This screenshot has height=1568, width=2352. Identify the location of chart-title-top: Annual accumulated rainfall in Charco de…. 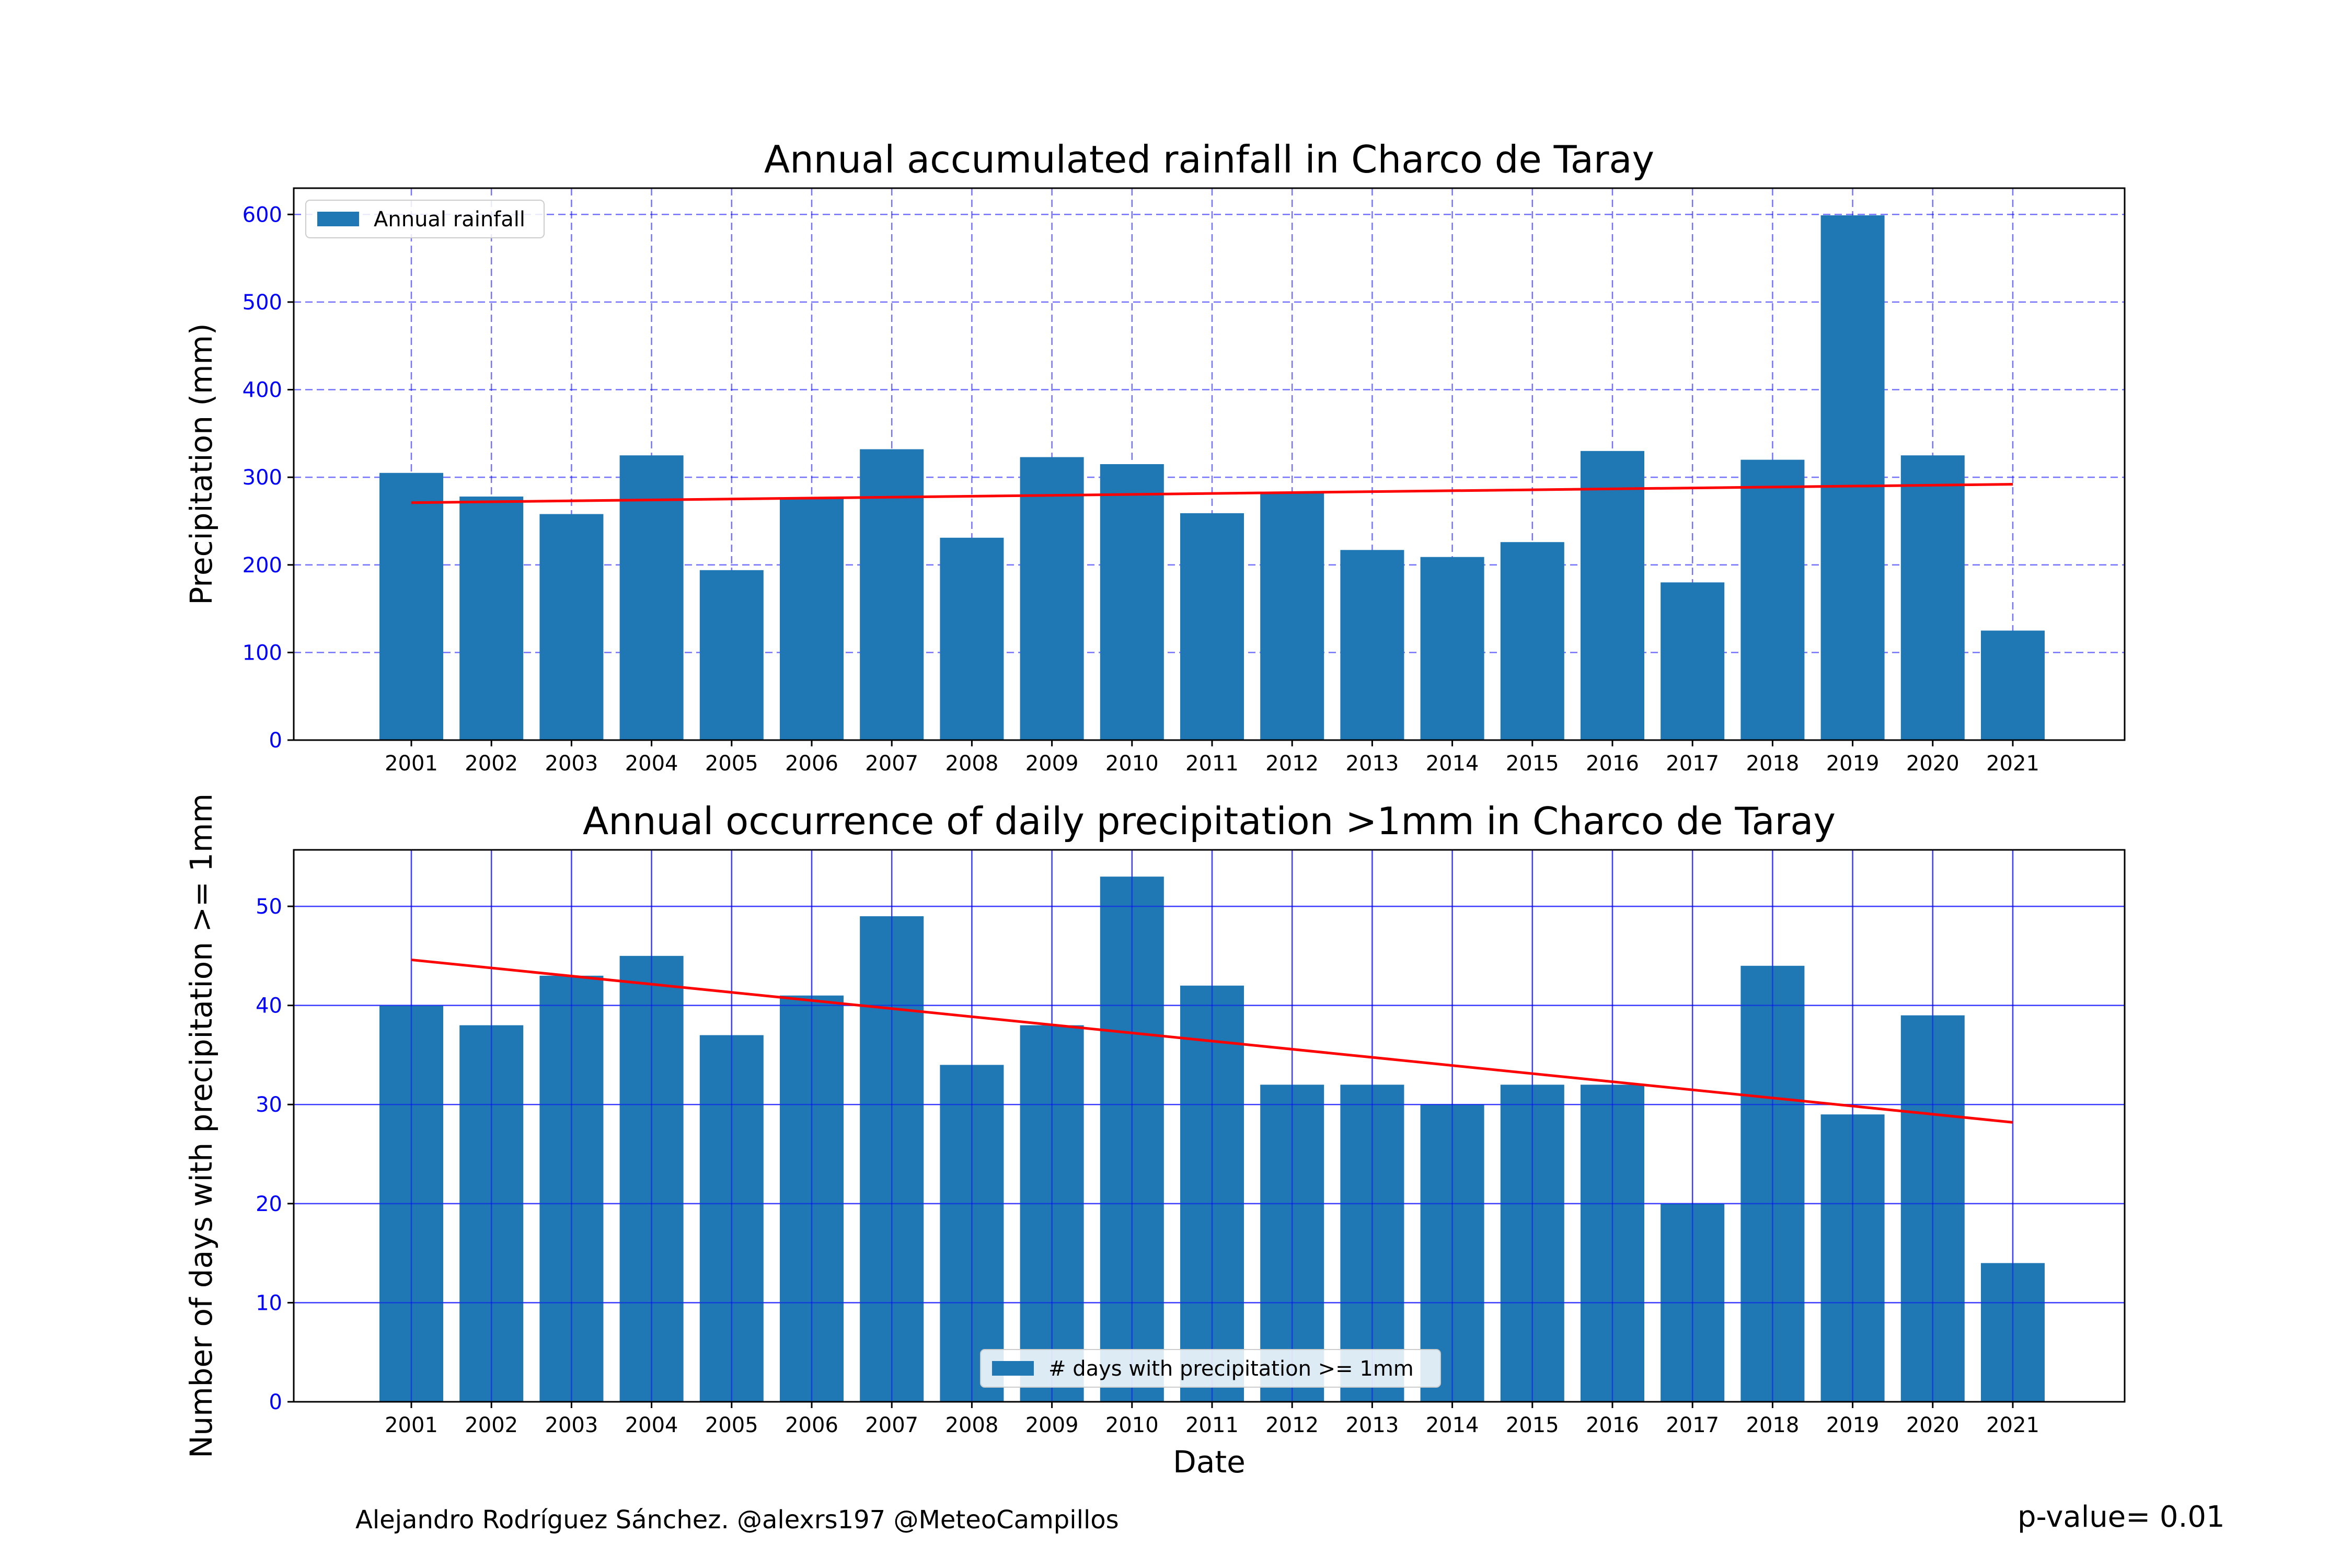
(1209, 159).